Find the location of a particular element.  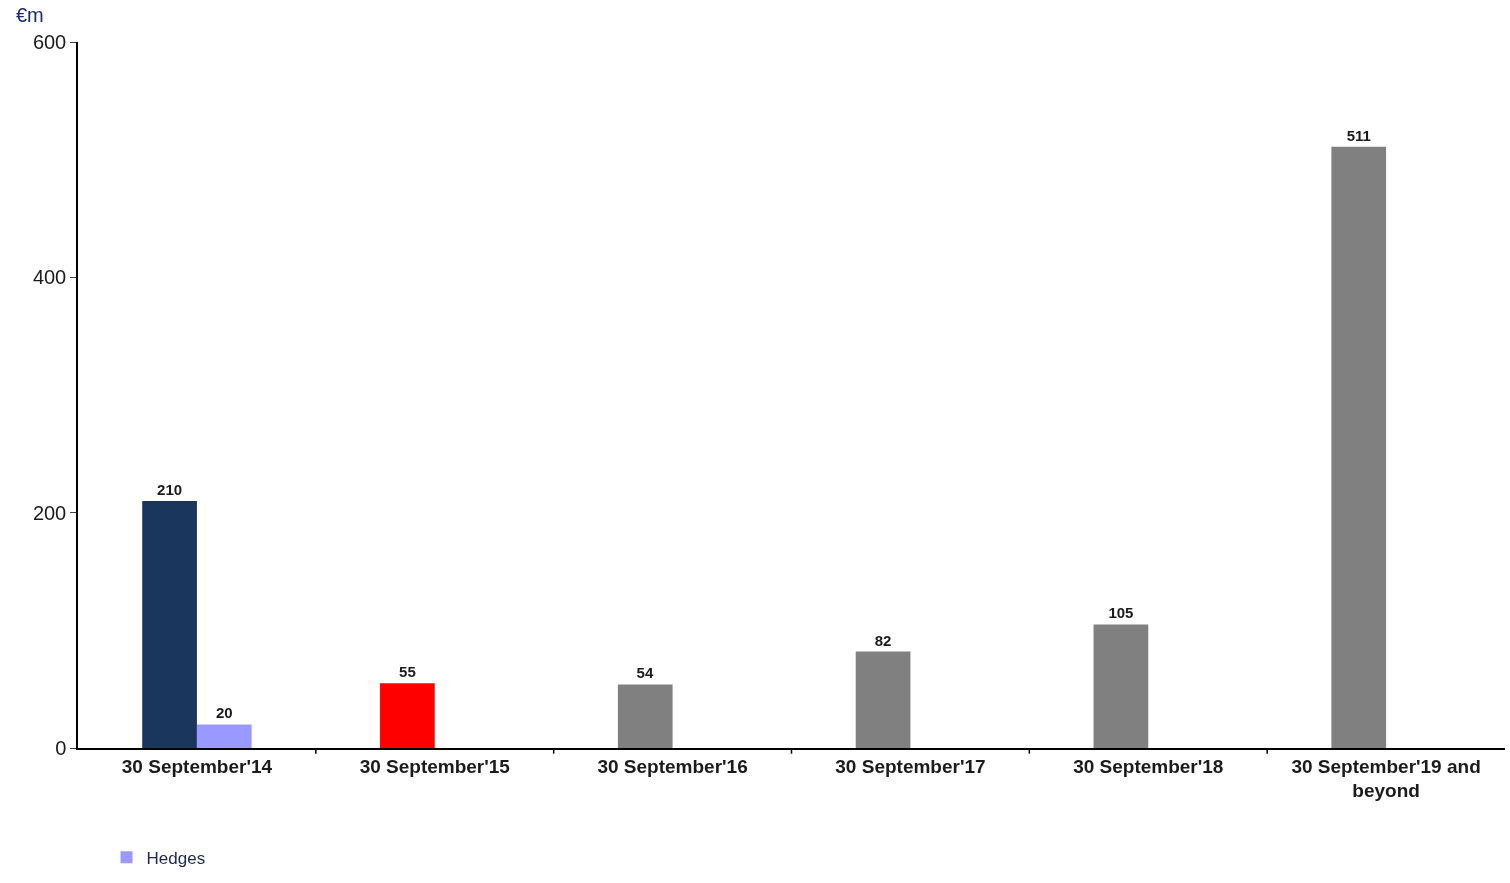

y-axis-title: €m is located at coordinates (30, 15).